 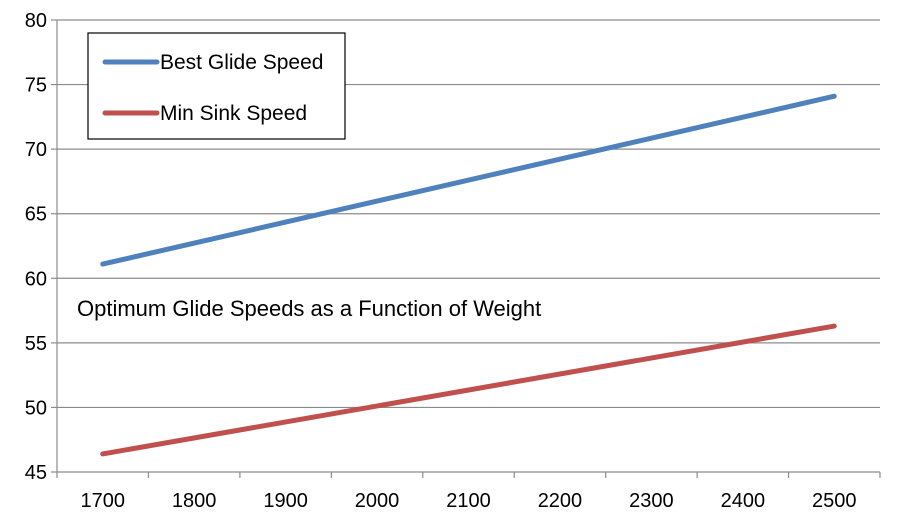 I want to click on x-tick-label: 2200, so click(x=560, y=501).